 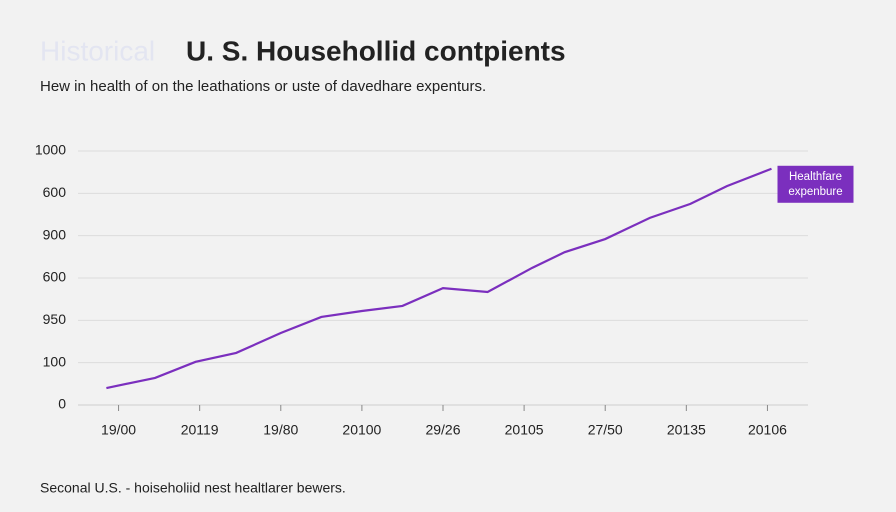 I want to click on x-tick-label: 20135, so click(x=686, y=430).